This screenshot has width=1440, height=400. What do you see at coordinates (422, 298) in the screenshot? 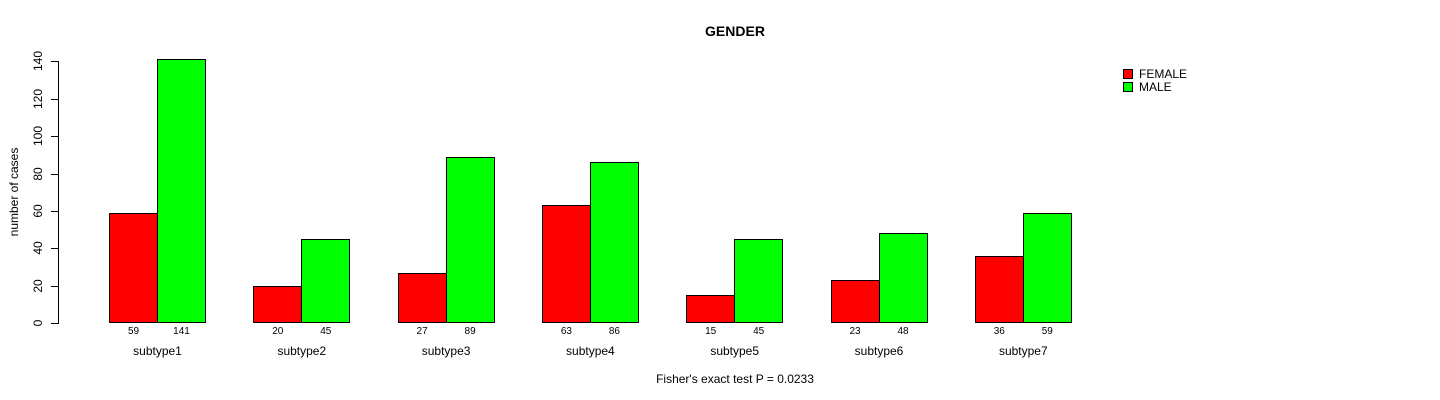
I see `bar-female-subtype3` at bounding box center [422, 298].